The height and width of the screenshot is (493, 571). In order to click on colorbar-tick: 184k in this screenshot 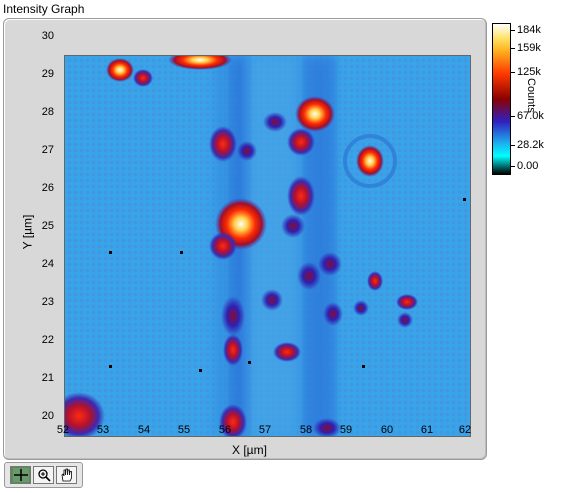, I will do `click(525, 30)`.